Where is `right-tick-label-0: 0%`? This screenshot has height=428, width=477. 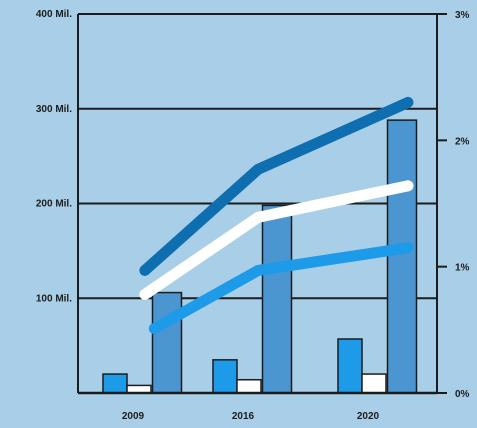 right-tick-label-0: 0% is located at coordinates (462, 394).